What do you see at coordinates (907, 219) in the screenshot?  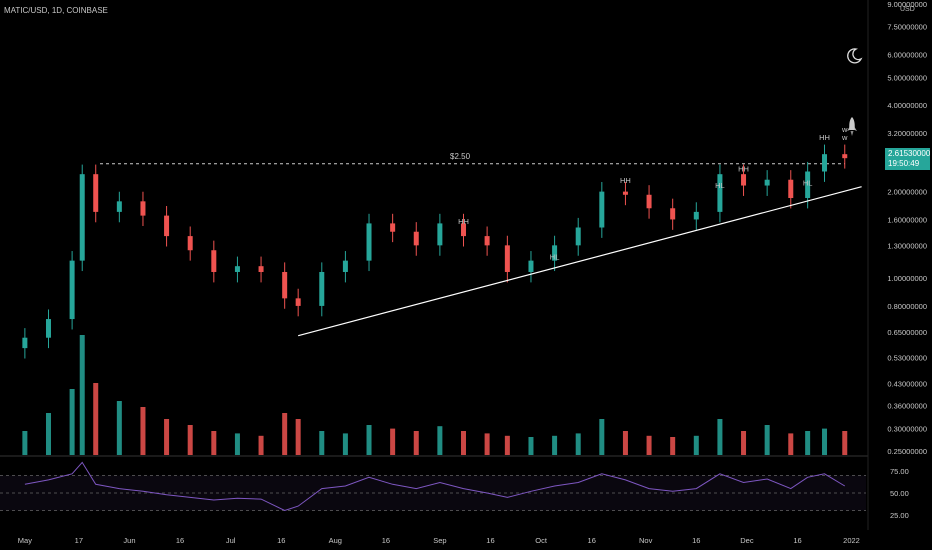 I see `price-axis-tick: 1.60000000` at bounding box center [907, 219].